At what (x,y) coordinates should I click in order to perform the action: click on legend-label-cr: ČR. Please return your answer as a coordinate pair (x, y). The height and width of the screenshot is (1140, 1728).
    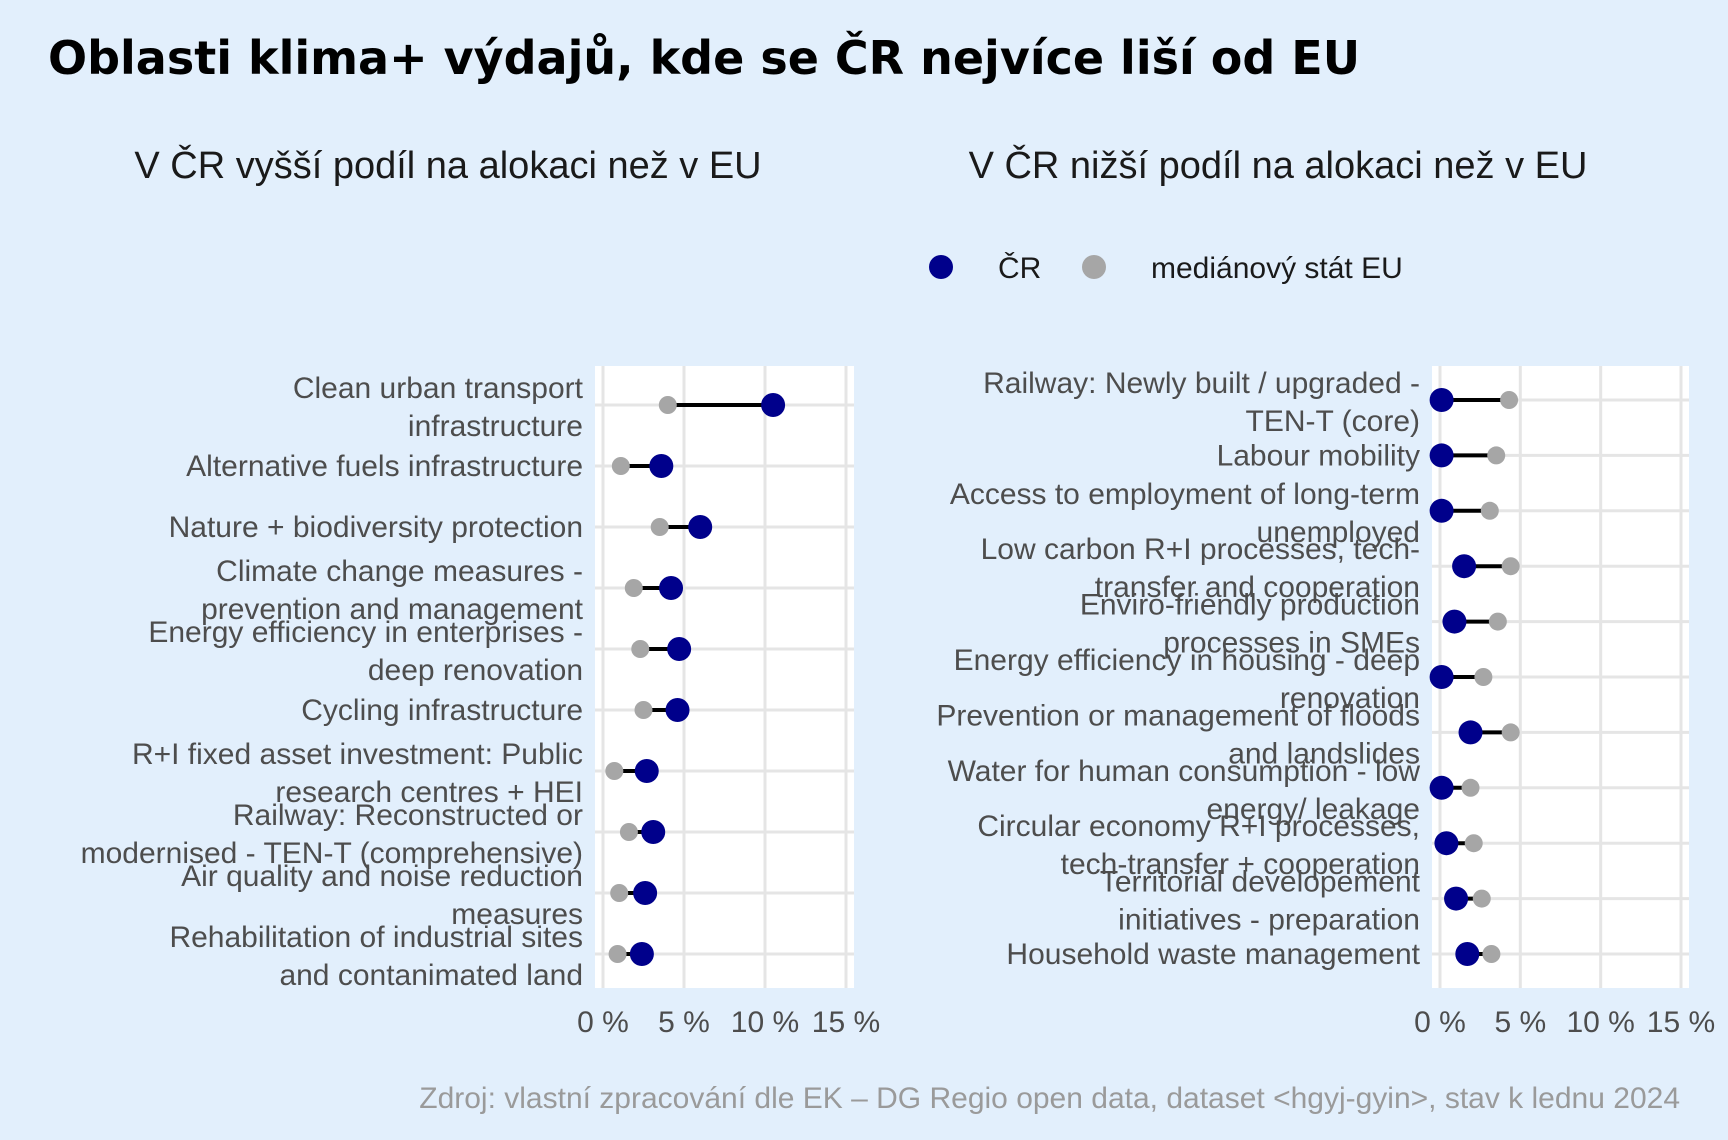
    Looking at the image, I should click on (1019, 268).